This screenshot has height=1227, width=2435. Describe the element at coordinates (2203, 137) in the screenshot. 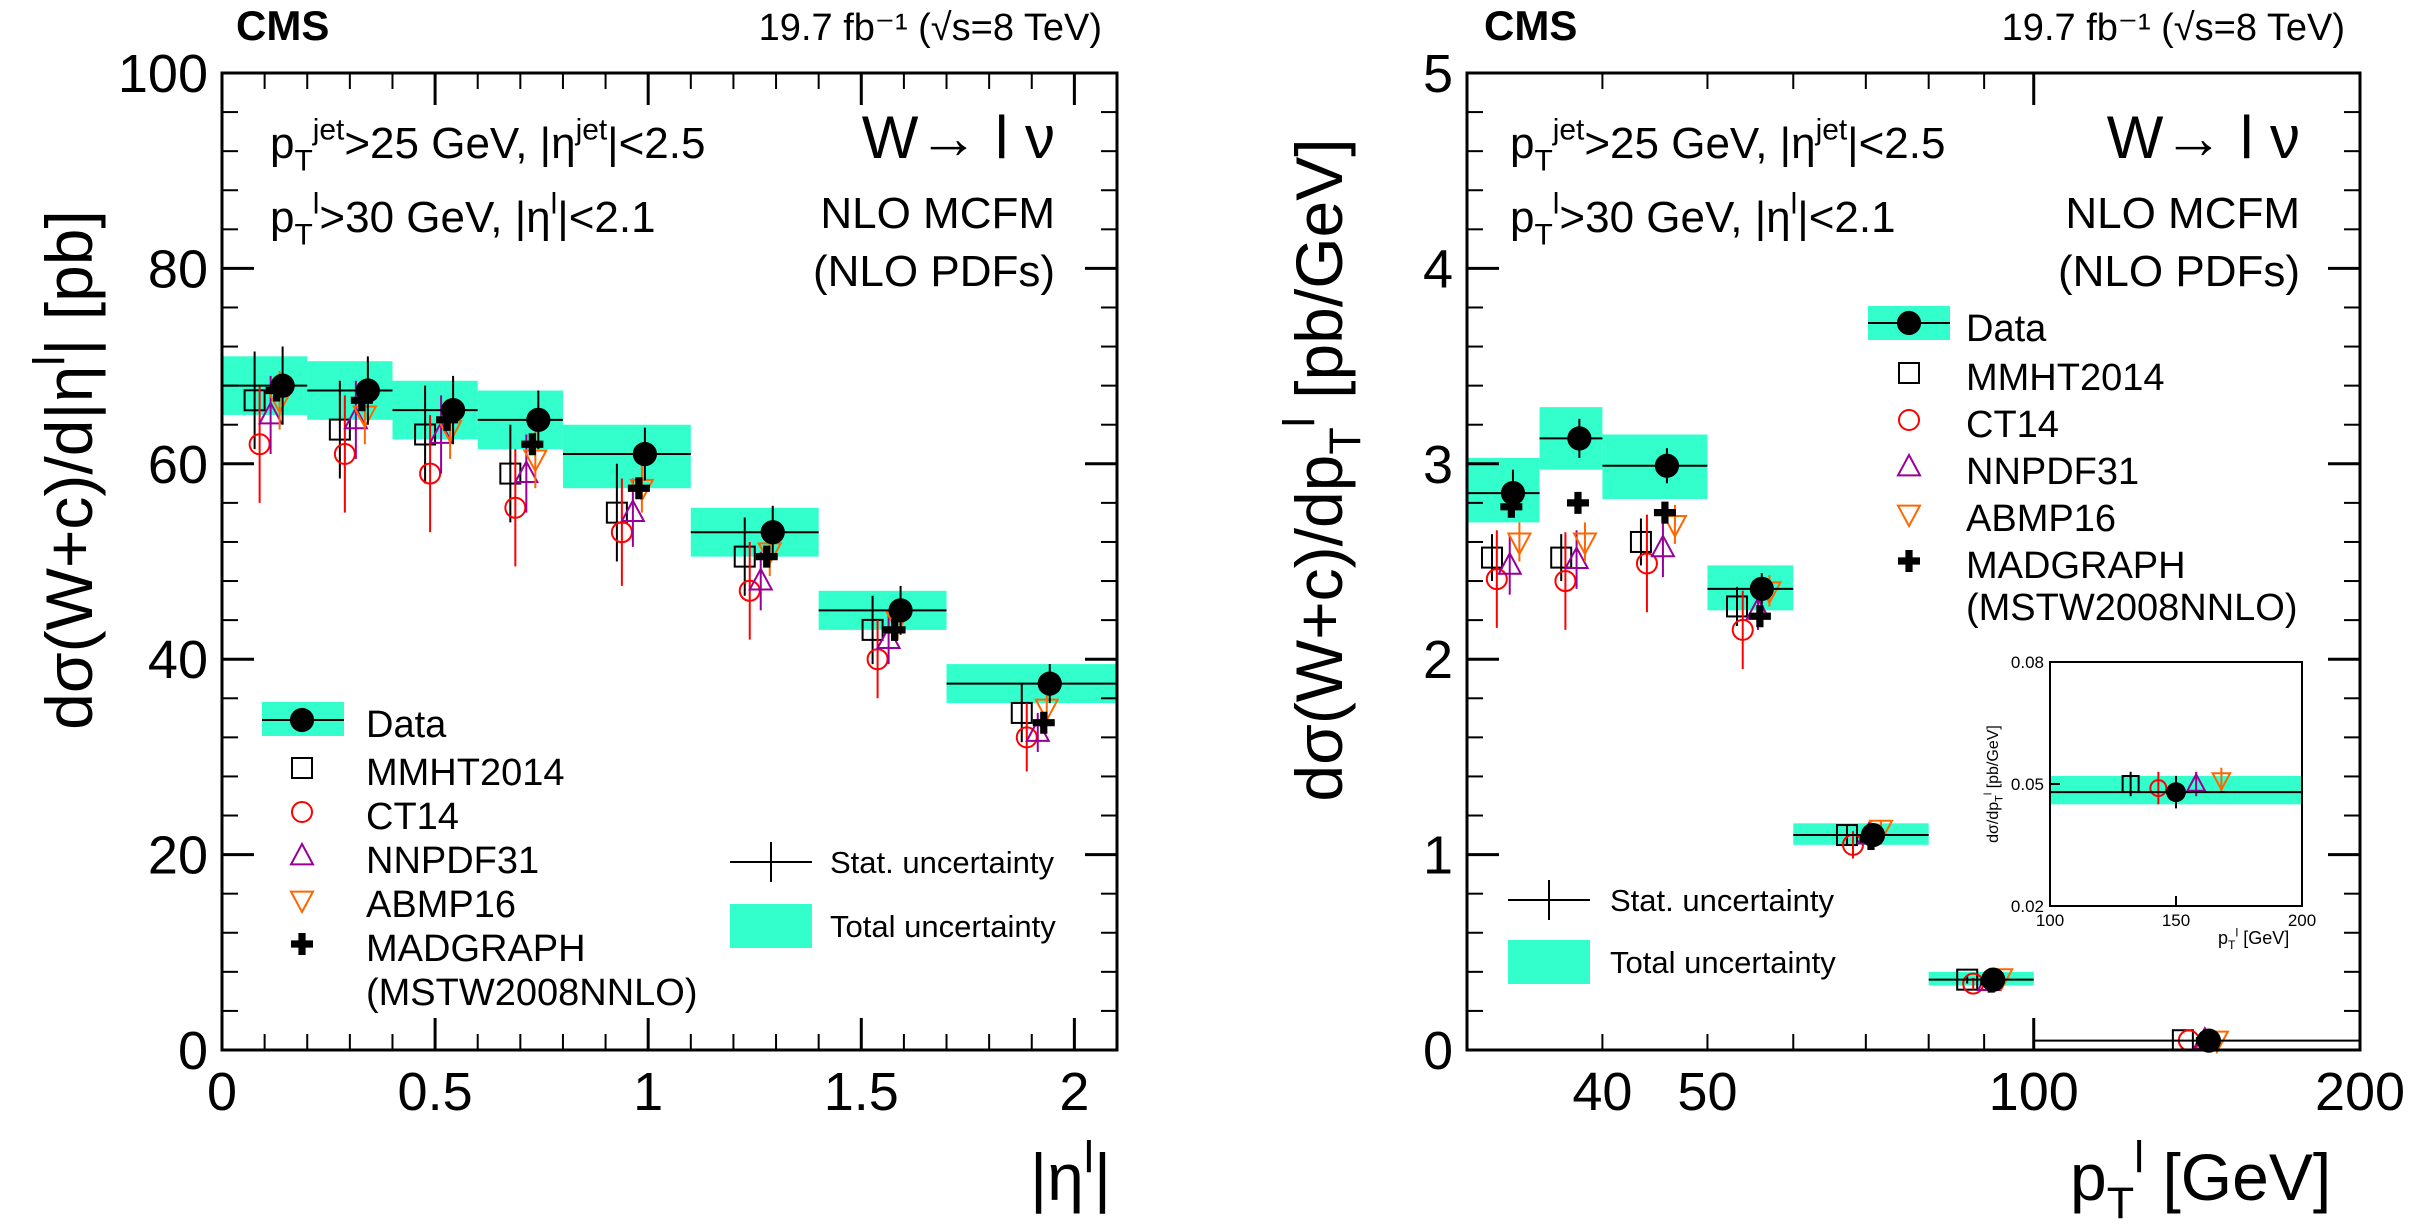

I see `process-label: W→ l ν` at that location.